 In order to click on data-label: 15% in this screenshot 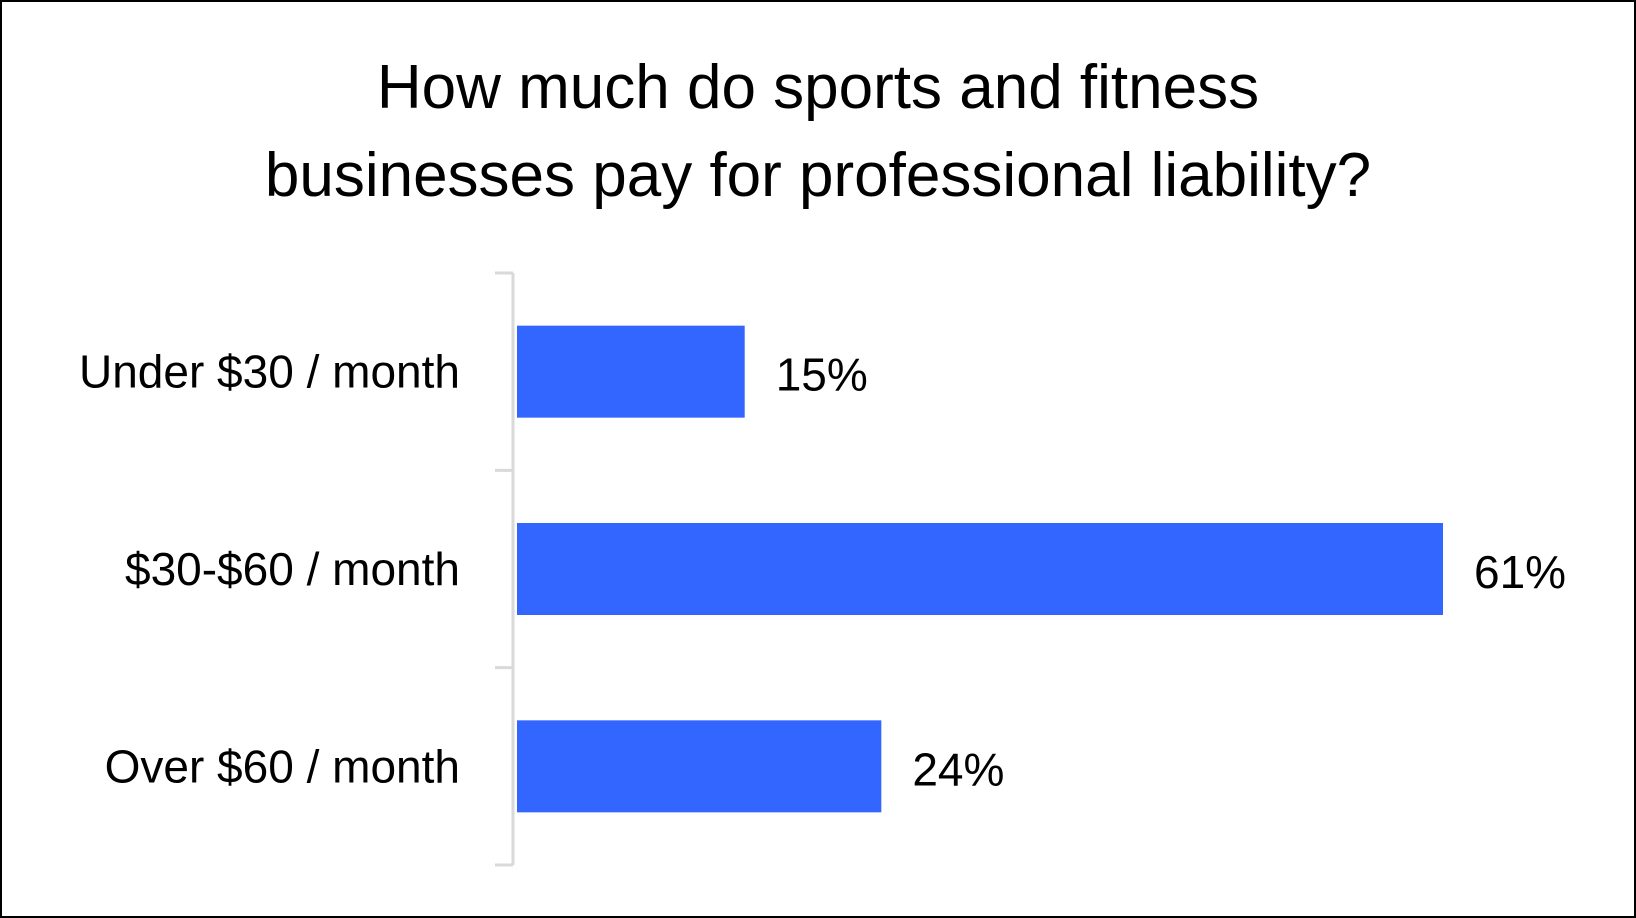, I will do `click(822, 375)`.